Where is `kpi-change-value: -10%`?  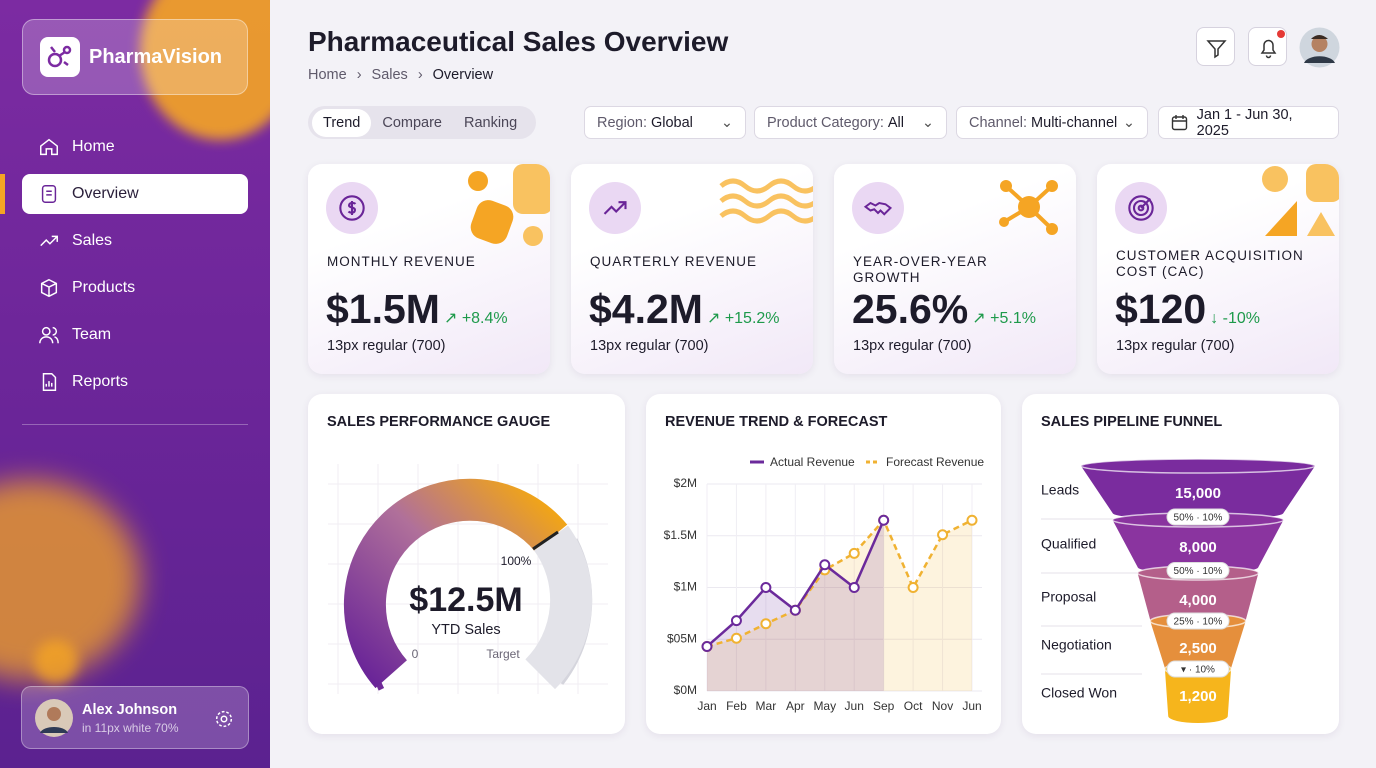 kpi-change-value: -10% is located at coordinates (1241, 318).